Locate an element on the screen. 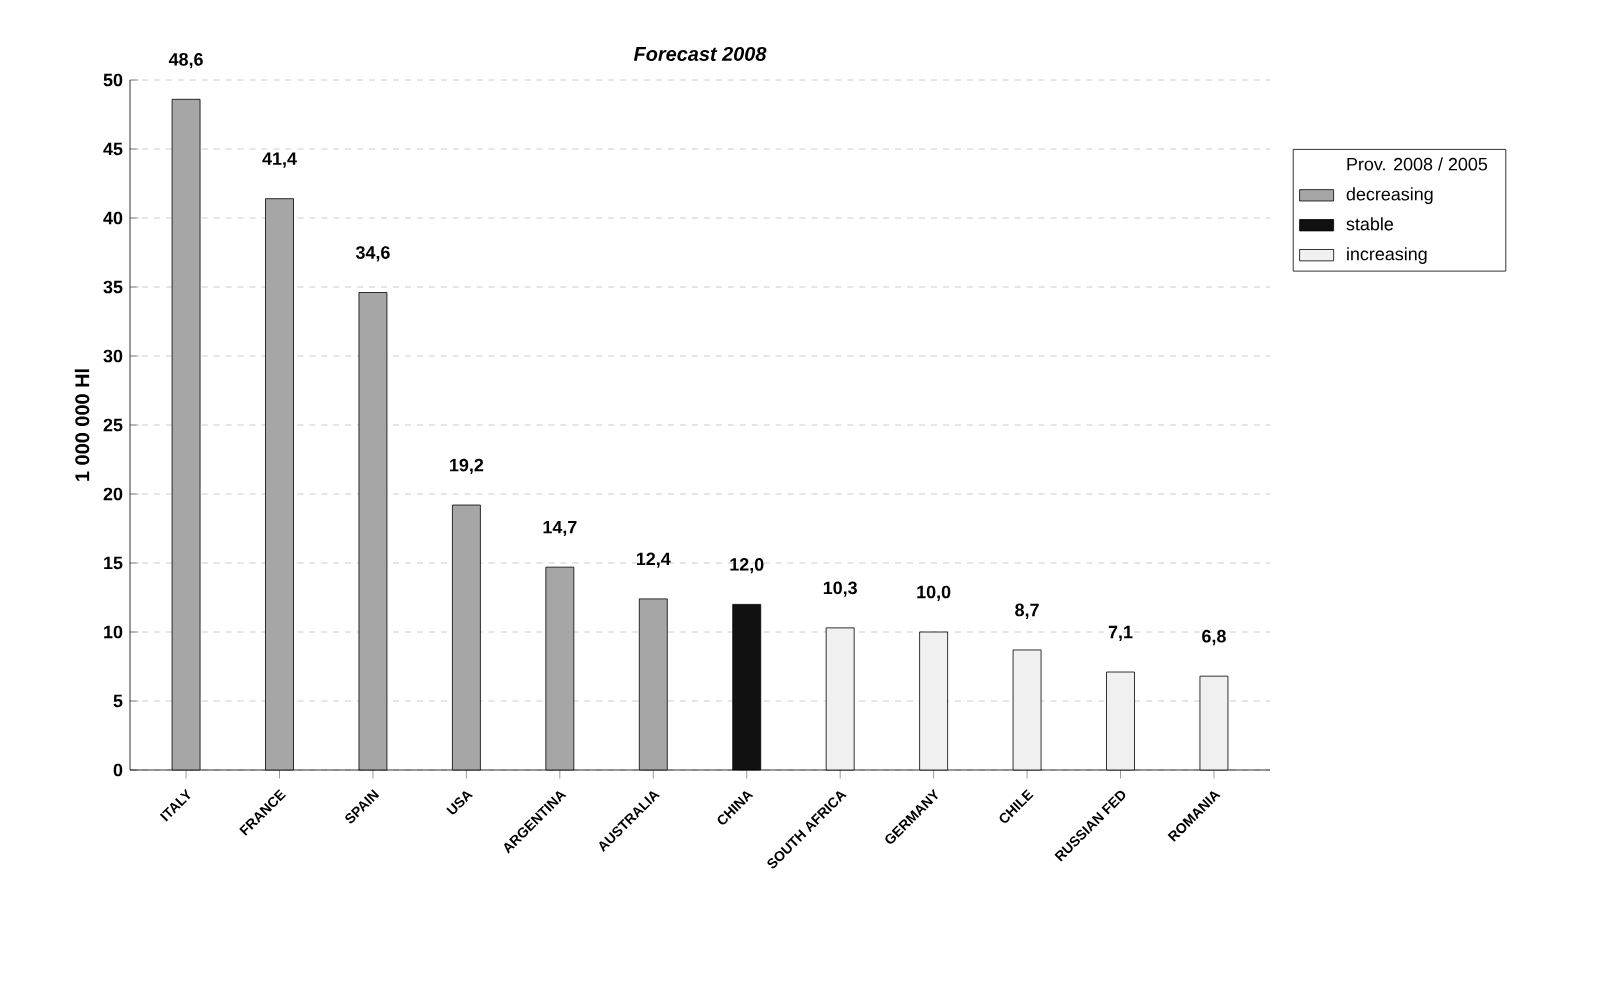 This screenshot has height=996, width=1604. data-label: 19,2 is located at coordinates (467, 466).